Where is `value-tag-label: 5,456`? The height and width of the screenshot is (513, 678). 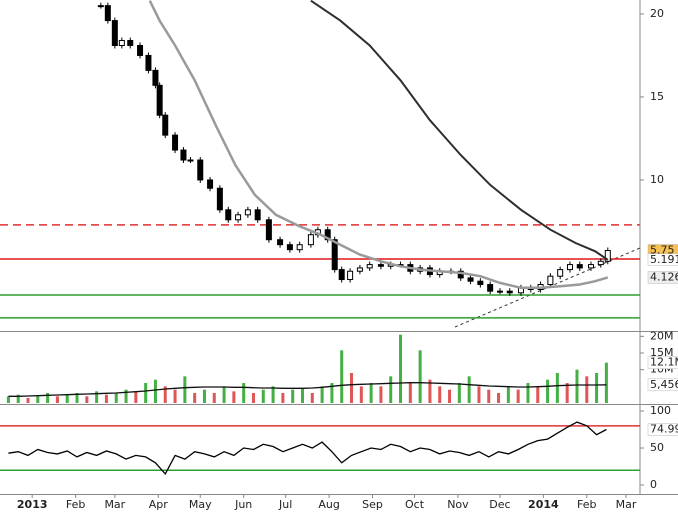
value-tag-label: 5,456 is located at coordinates (664, 384).